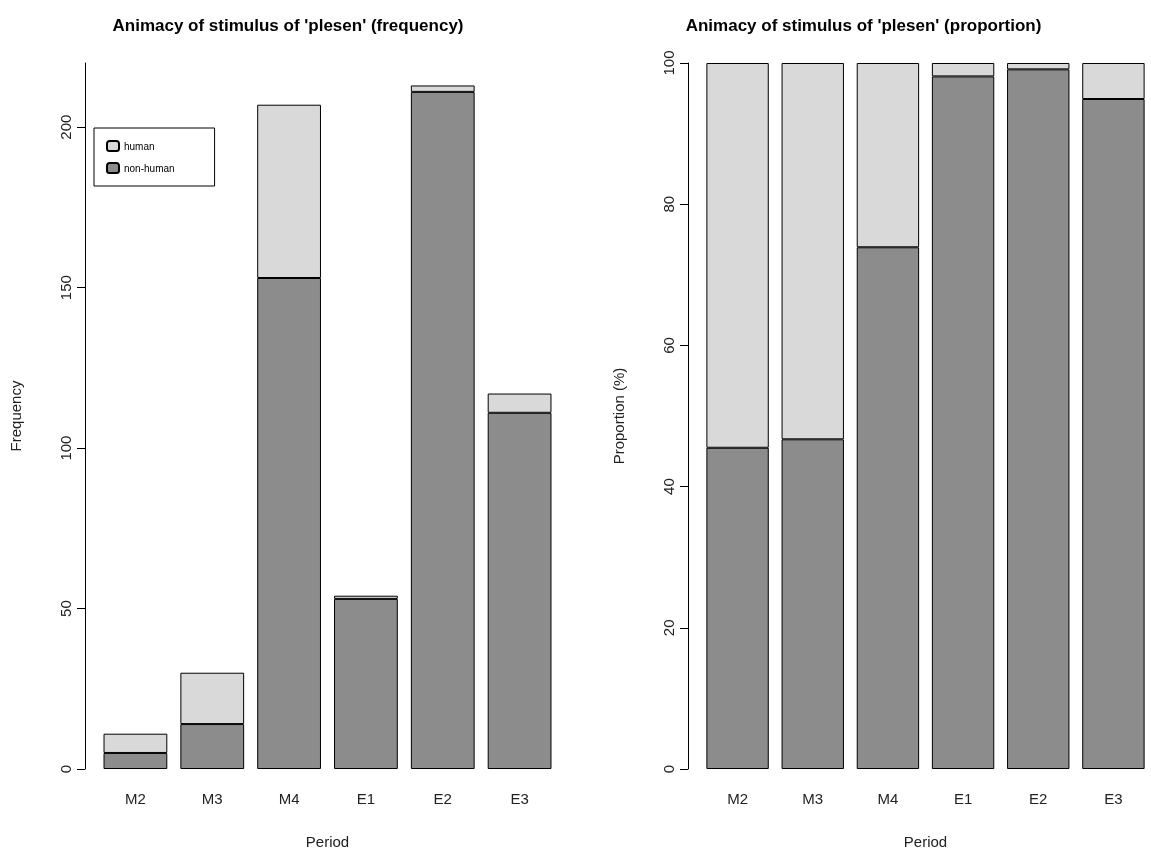 This screenshot has height=854, width=1151. I want to click on chart-title: Animacy of stimulus of 'plesen' (proportion), so click(863, 25).